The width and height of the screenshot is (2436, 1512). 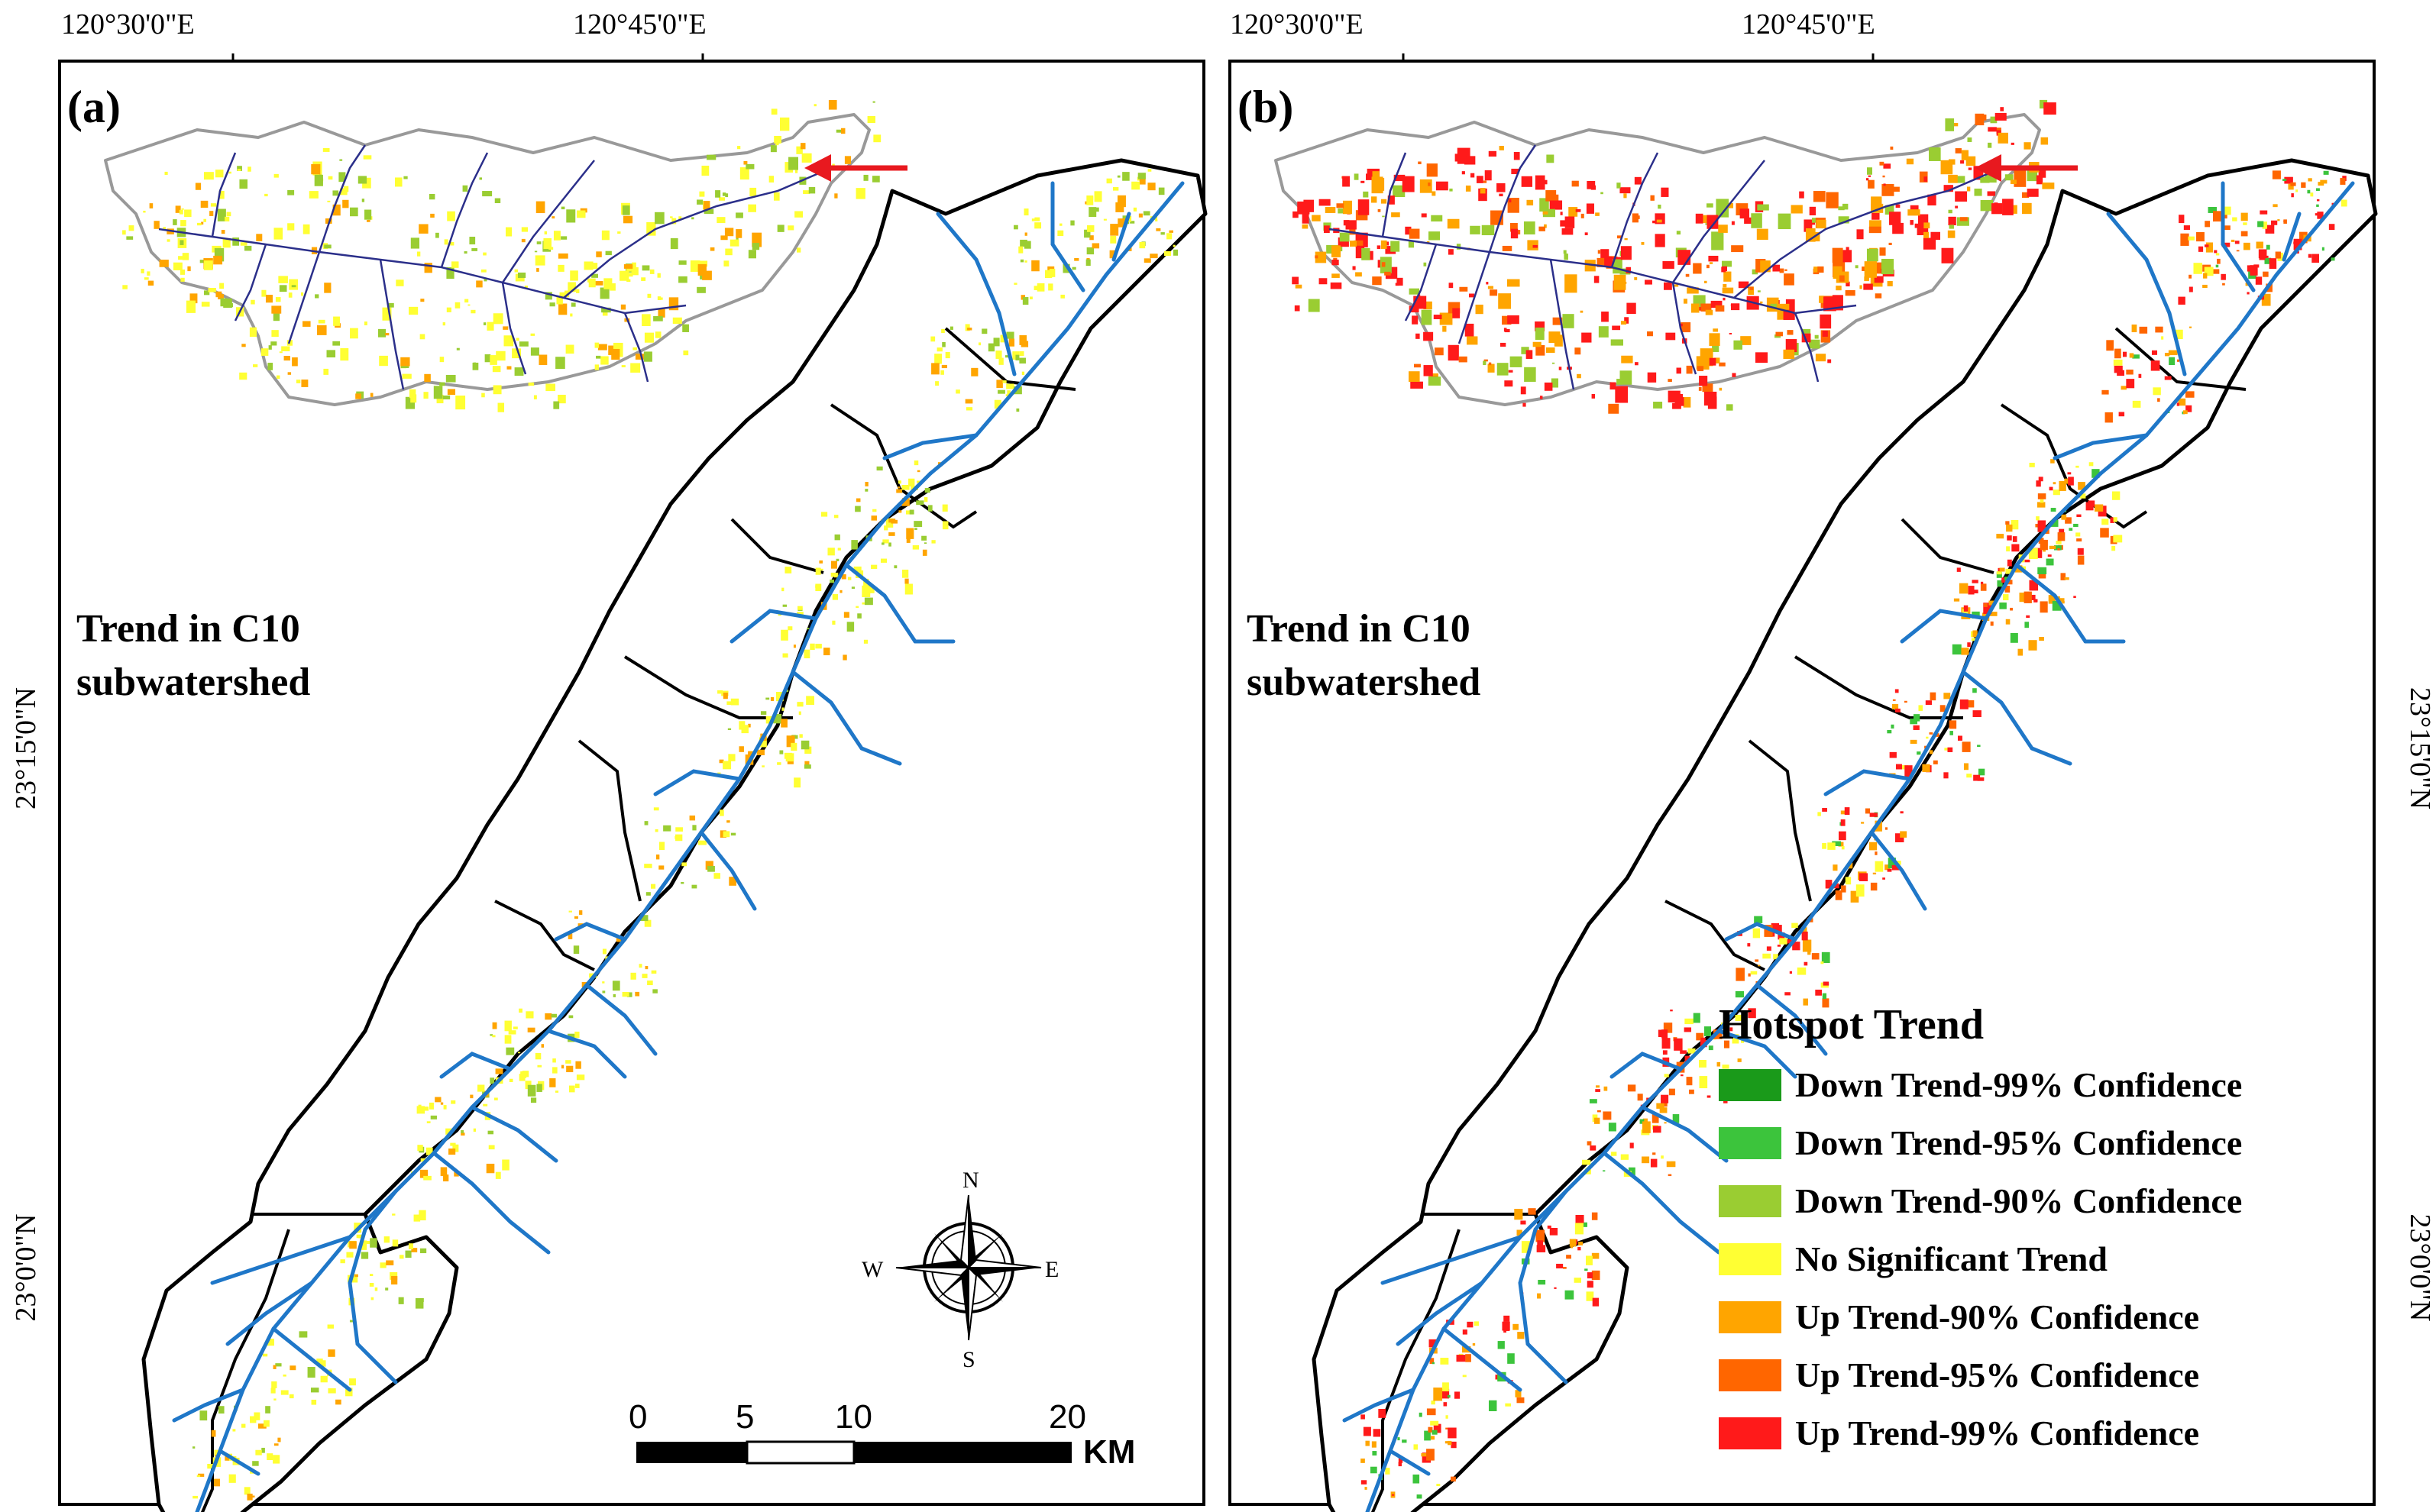 What do you see at coordinates (1750, 1259) in the screenshot?
I see `legend-swatch` at bounding box center [1750, 1259].